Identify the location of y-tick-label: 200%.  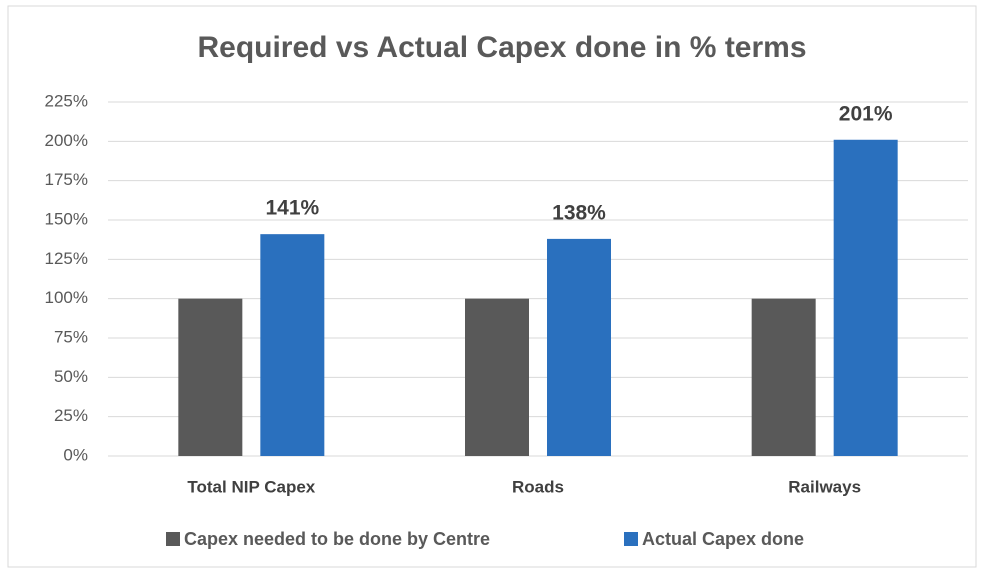
(66, 140).